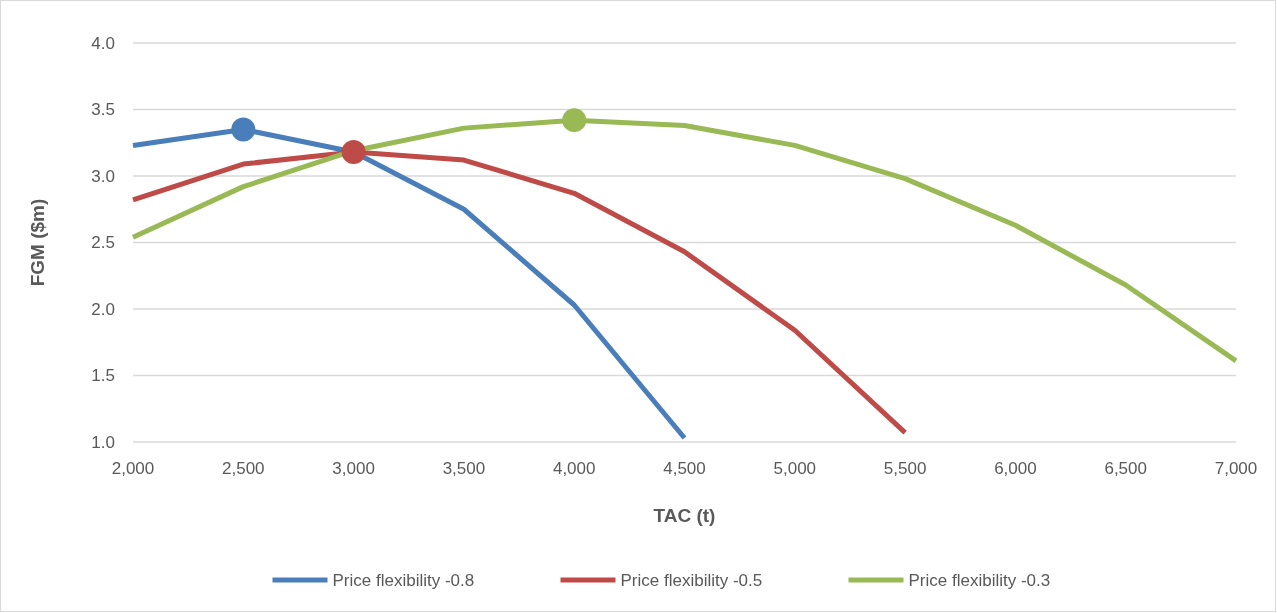 The image size is (1277, 613). I want to click on y-tick-label: 1.5, so click(103, 376).